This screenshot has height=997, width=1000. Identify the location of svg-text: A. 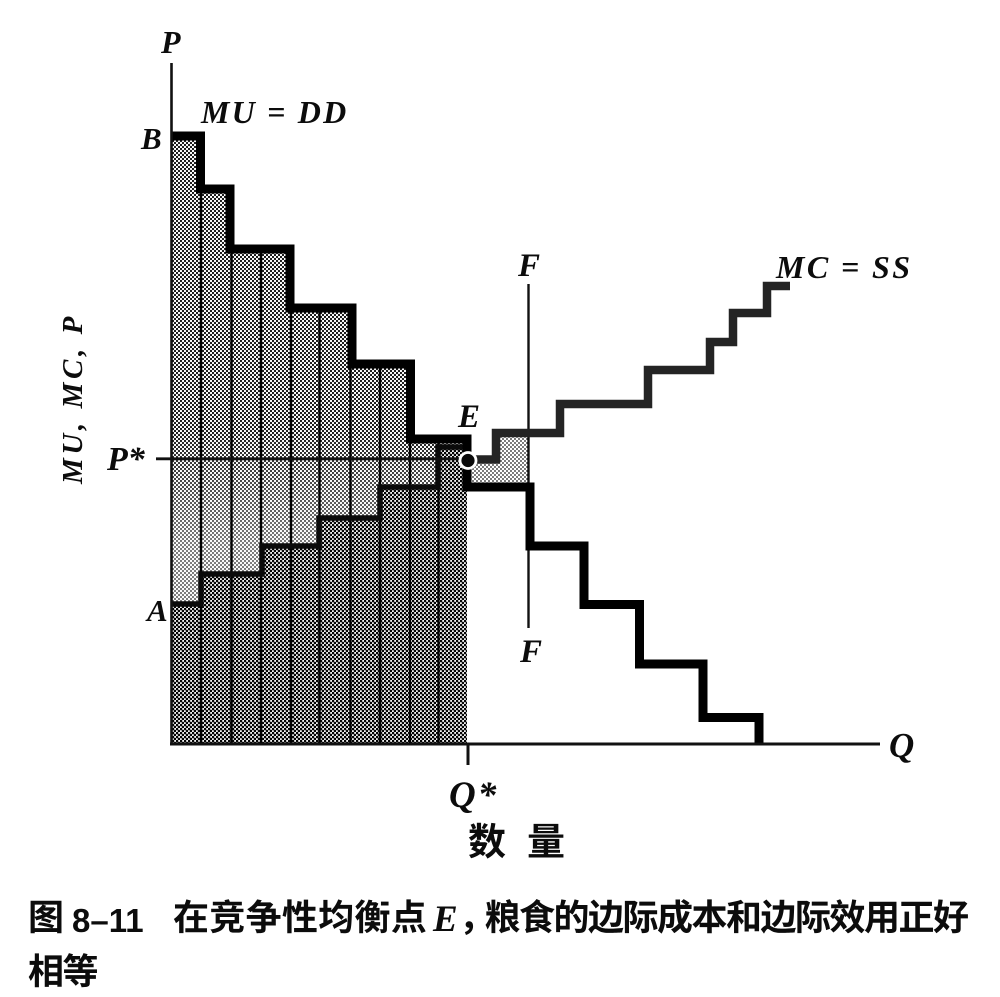
(156, 610).